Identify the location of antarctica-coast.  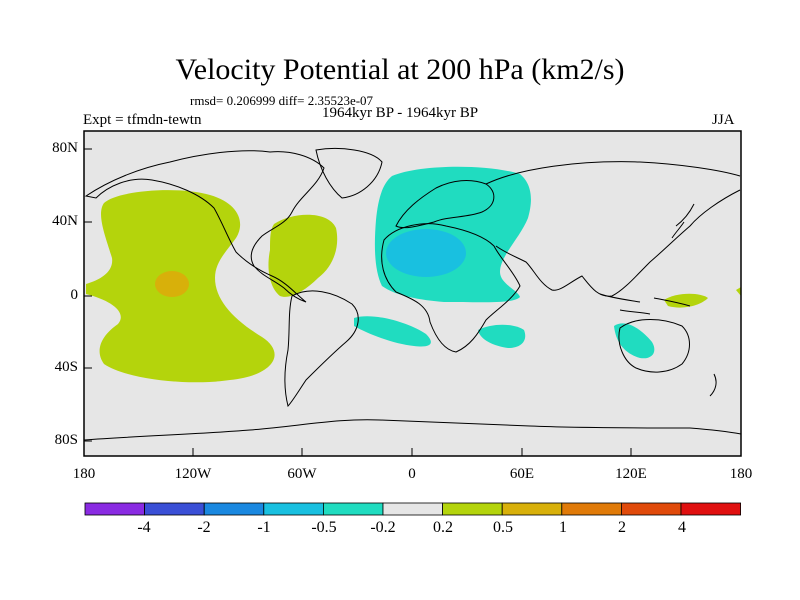
(412, 430).